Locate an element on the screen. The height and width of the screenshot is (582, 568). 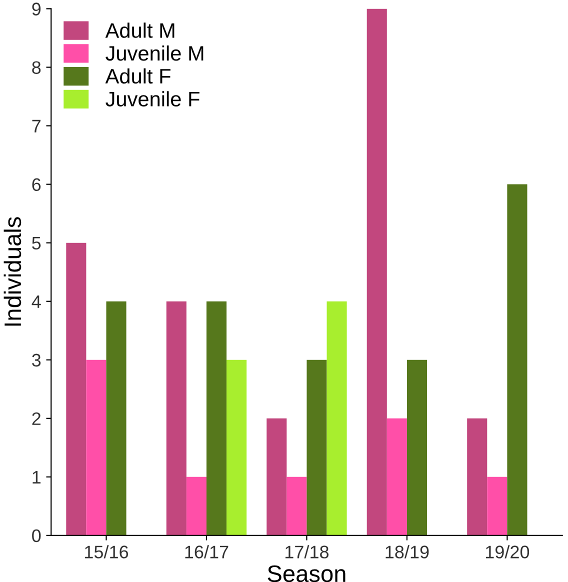
legend-label: Juvenile F is located at coordinates (153, 98).